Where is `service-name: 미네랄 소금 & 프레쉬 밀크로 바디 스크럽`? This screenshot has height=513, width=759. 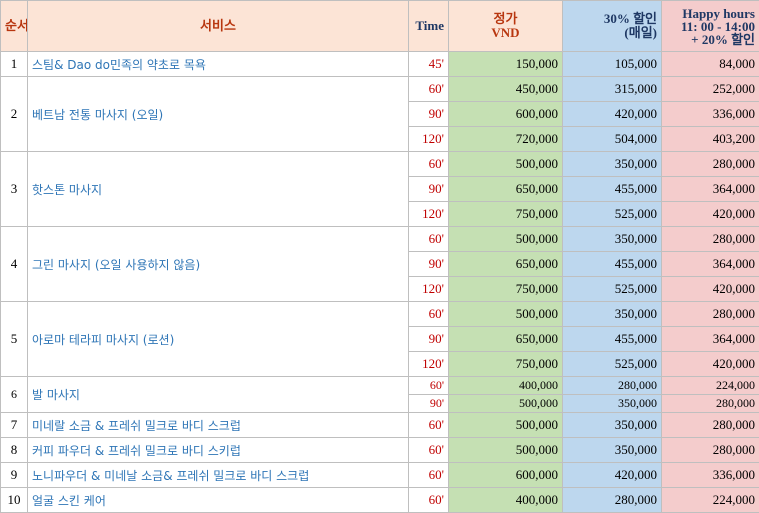
service-name: 미네랄 소금 & 프레쉬 밀크로 바디 스크럽 is located at coordinates (218, 425).